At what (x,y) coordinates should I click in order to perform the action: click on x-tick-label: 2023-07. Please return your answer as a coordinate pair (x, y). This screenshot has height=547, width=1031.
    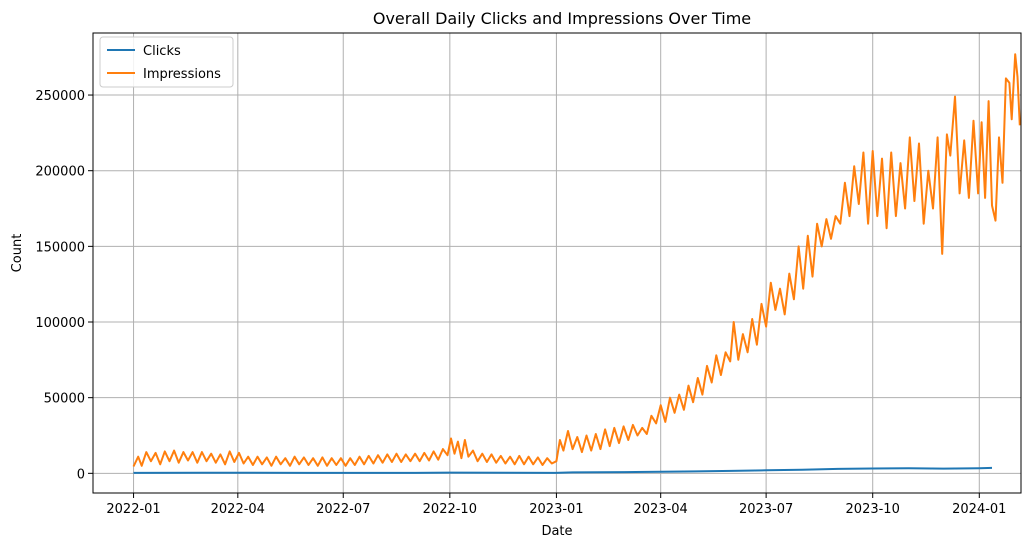
    Looking at the image, I should click on (766, 509).